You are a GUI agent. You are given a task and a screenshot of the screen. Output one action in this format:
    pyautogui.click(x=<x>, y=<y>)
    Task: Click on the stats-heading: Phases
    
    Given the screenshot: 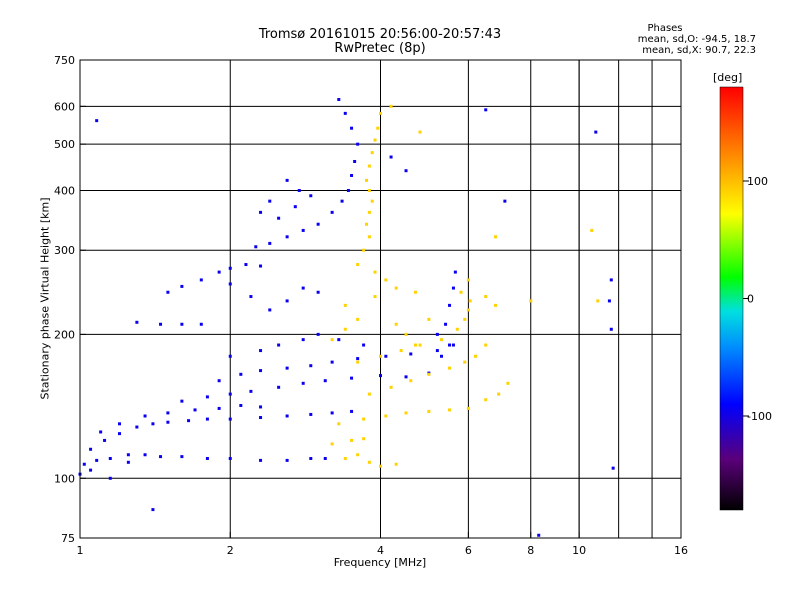 What is the action you would take?
    pyautogui.click(x=665, y=28)
    